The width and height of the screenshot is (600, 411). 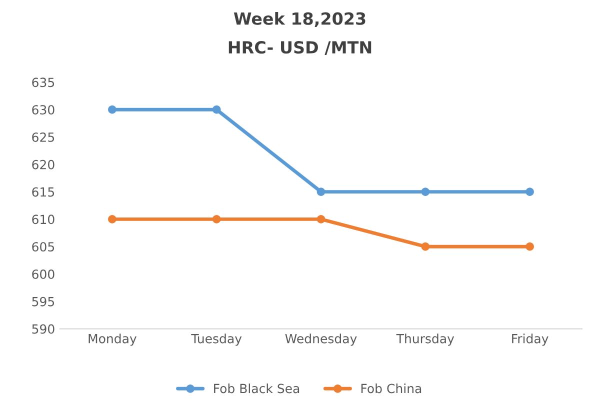 What do you see at coordinates (112, 340) in the screenshot?
I see `x-tick-label: Monday` at bounding box center [112, 340].